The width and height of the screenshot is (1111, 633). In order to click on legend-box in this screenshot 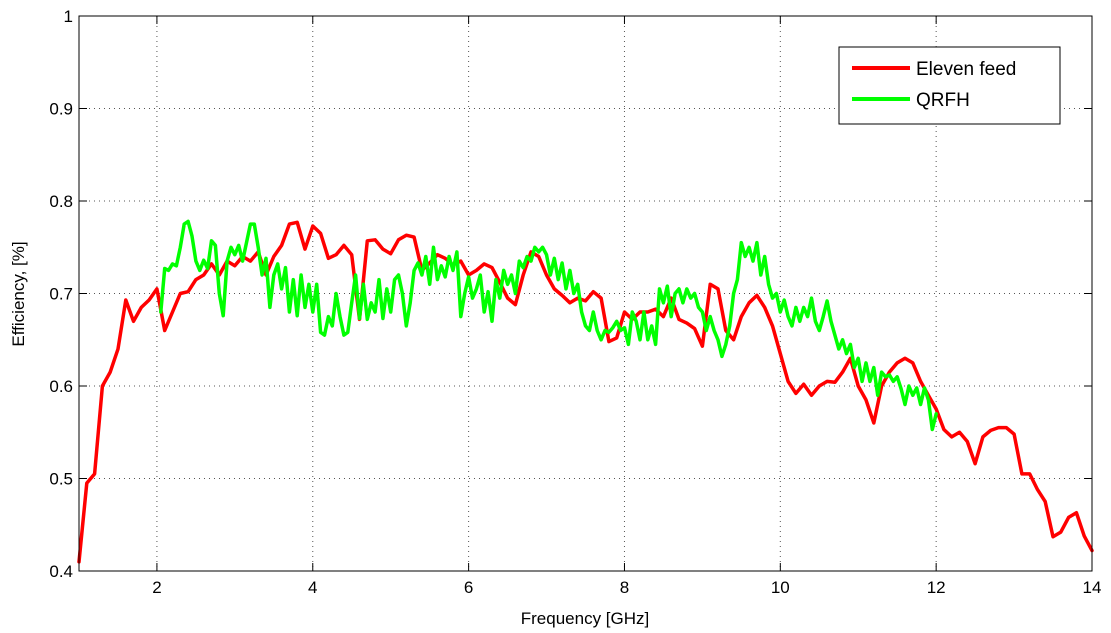, I will do `click(949, 85)`.